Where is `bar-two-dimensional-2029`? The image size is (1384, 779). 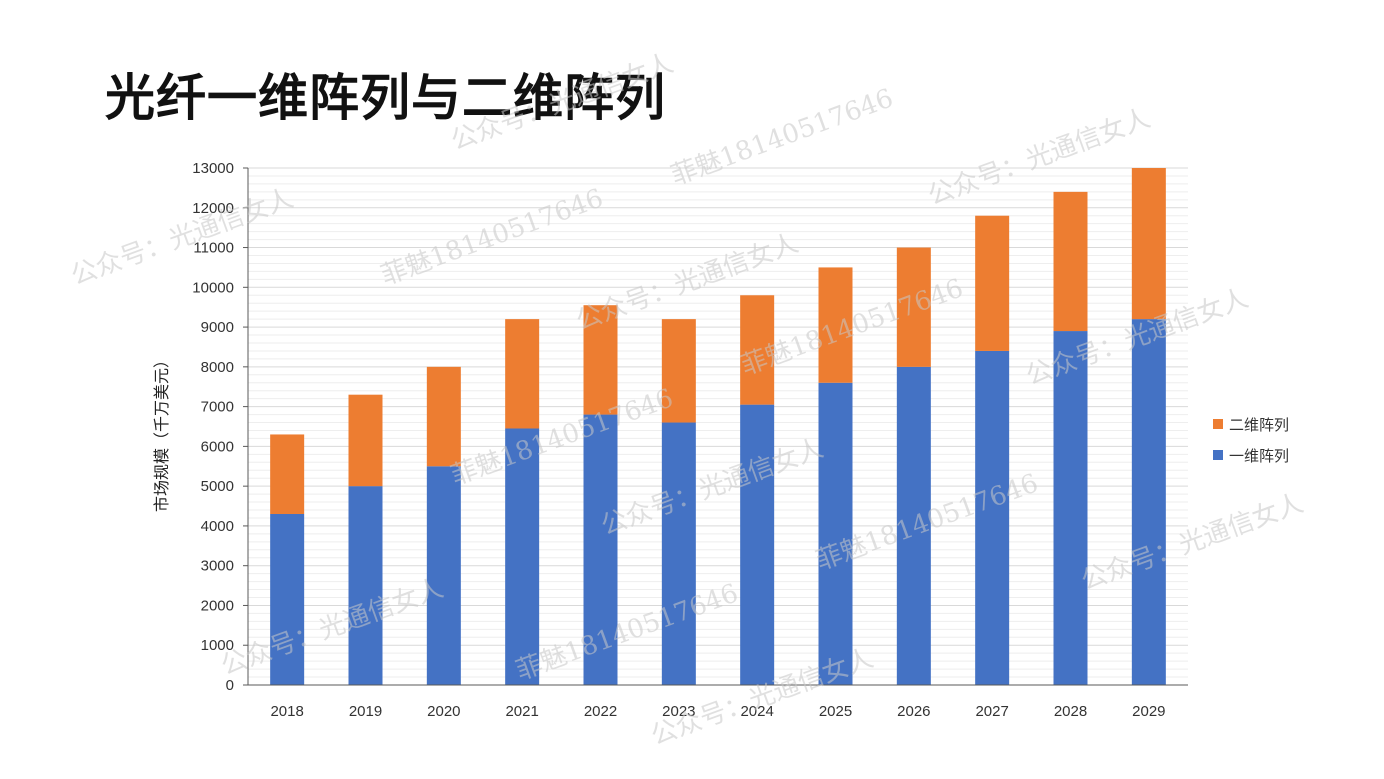
bar-two-dimensional-2029 is located at coordinates (1148, 244).